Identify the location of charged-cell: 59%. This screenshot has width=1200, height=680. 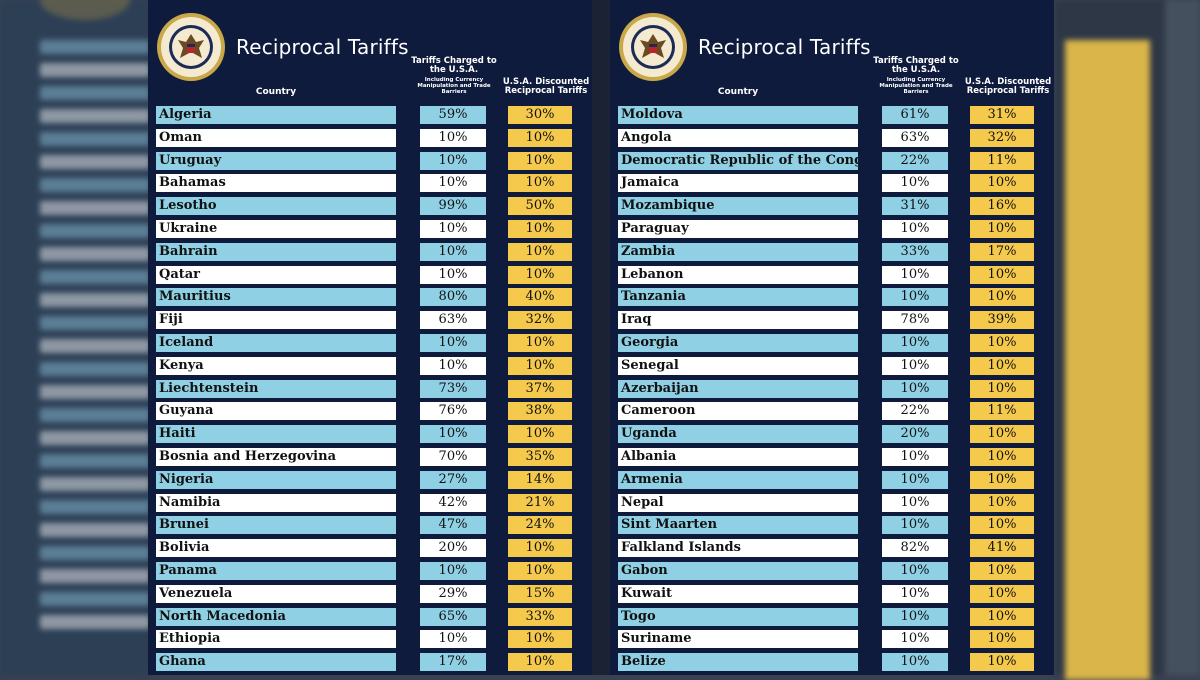
(453, 115).